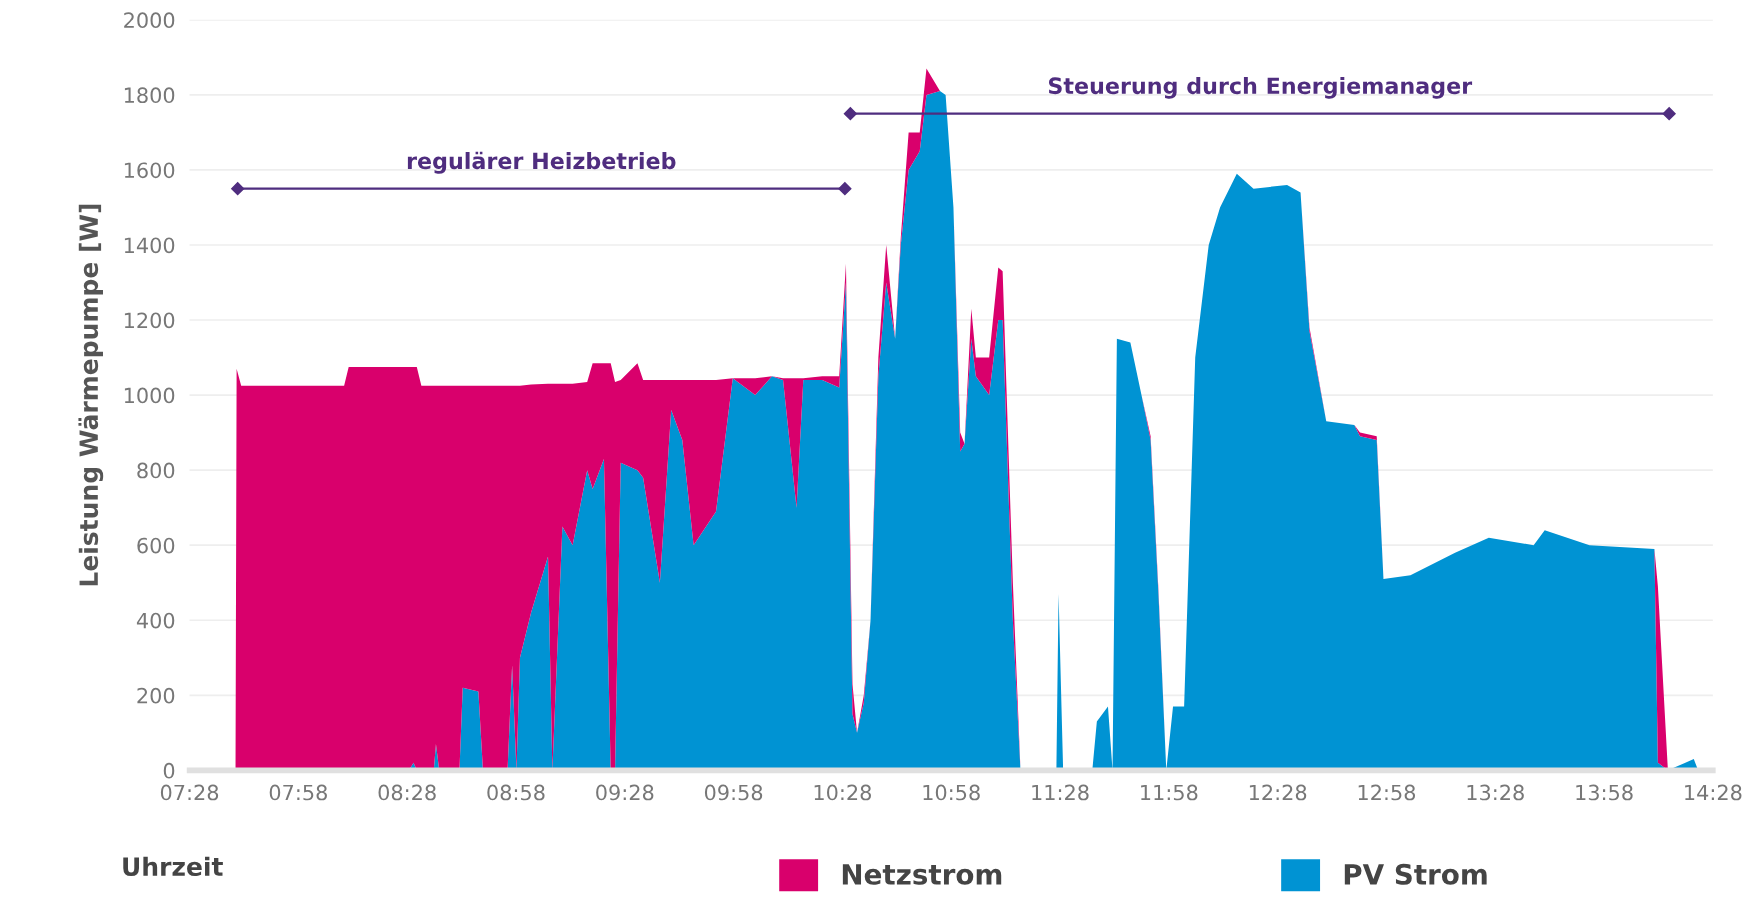 The height and width of the screenshot is (901, 1755). What do you see at coordinates (149, 20) in the screenshot?
I see `y-tick-label: 2000` at bounding box center [149, 20].